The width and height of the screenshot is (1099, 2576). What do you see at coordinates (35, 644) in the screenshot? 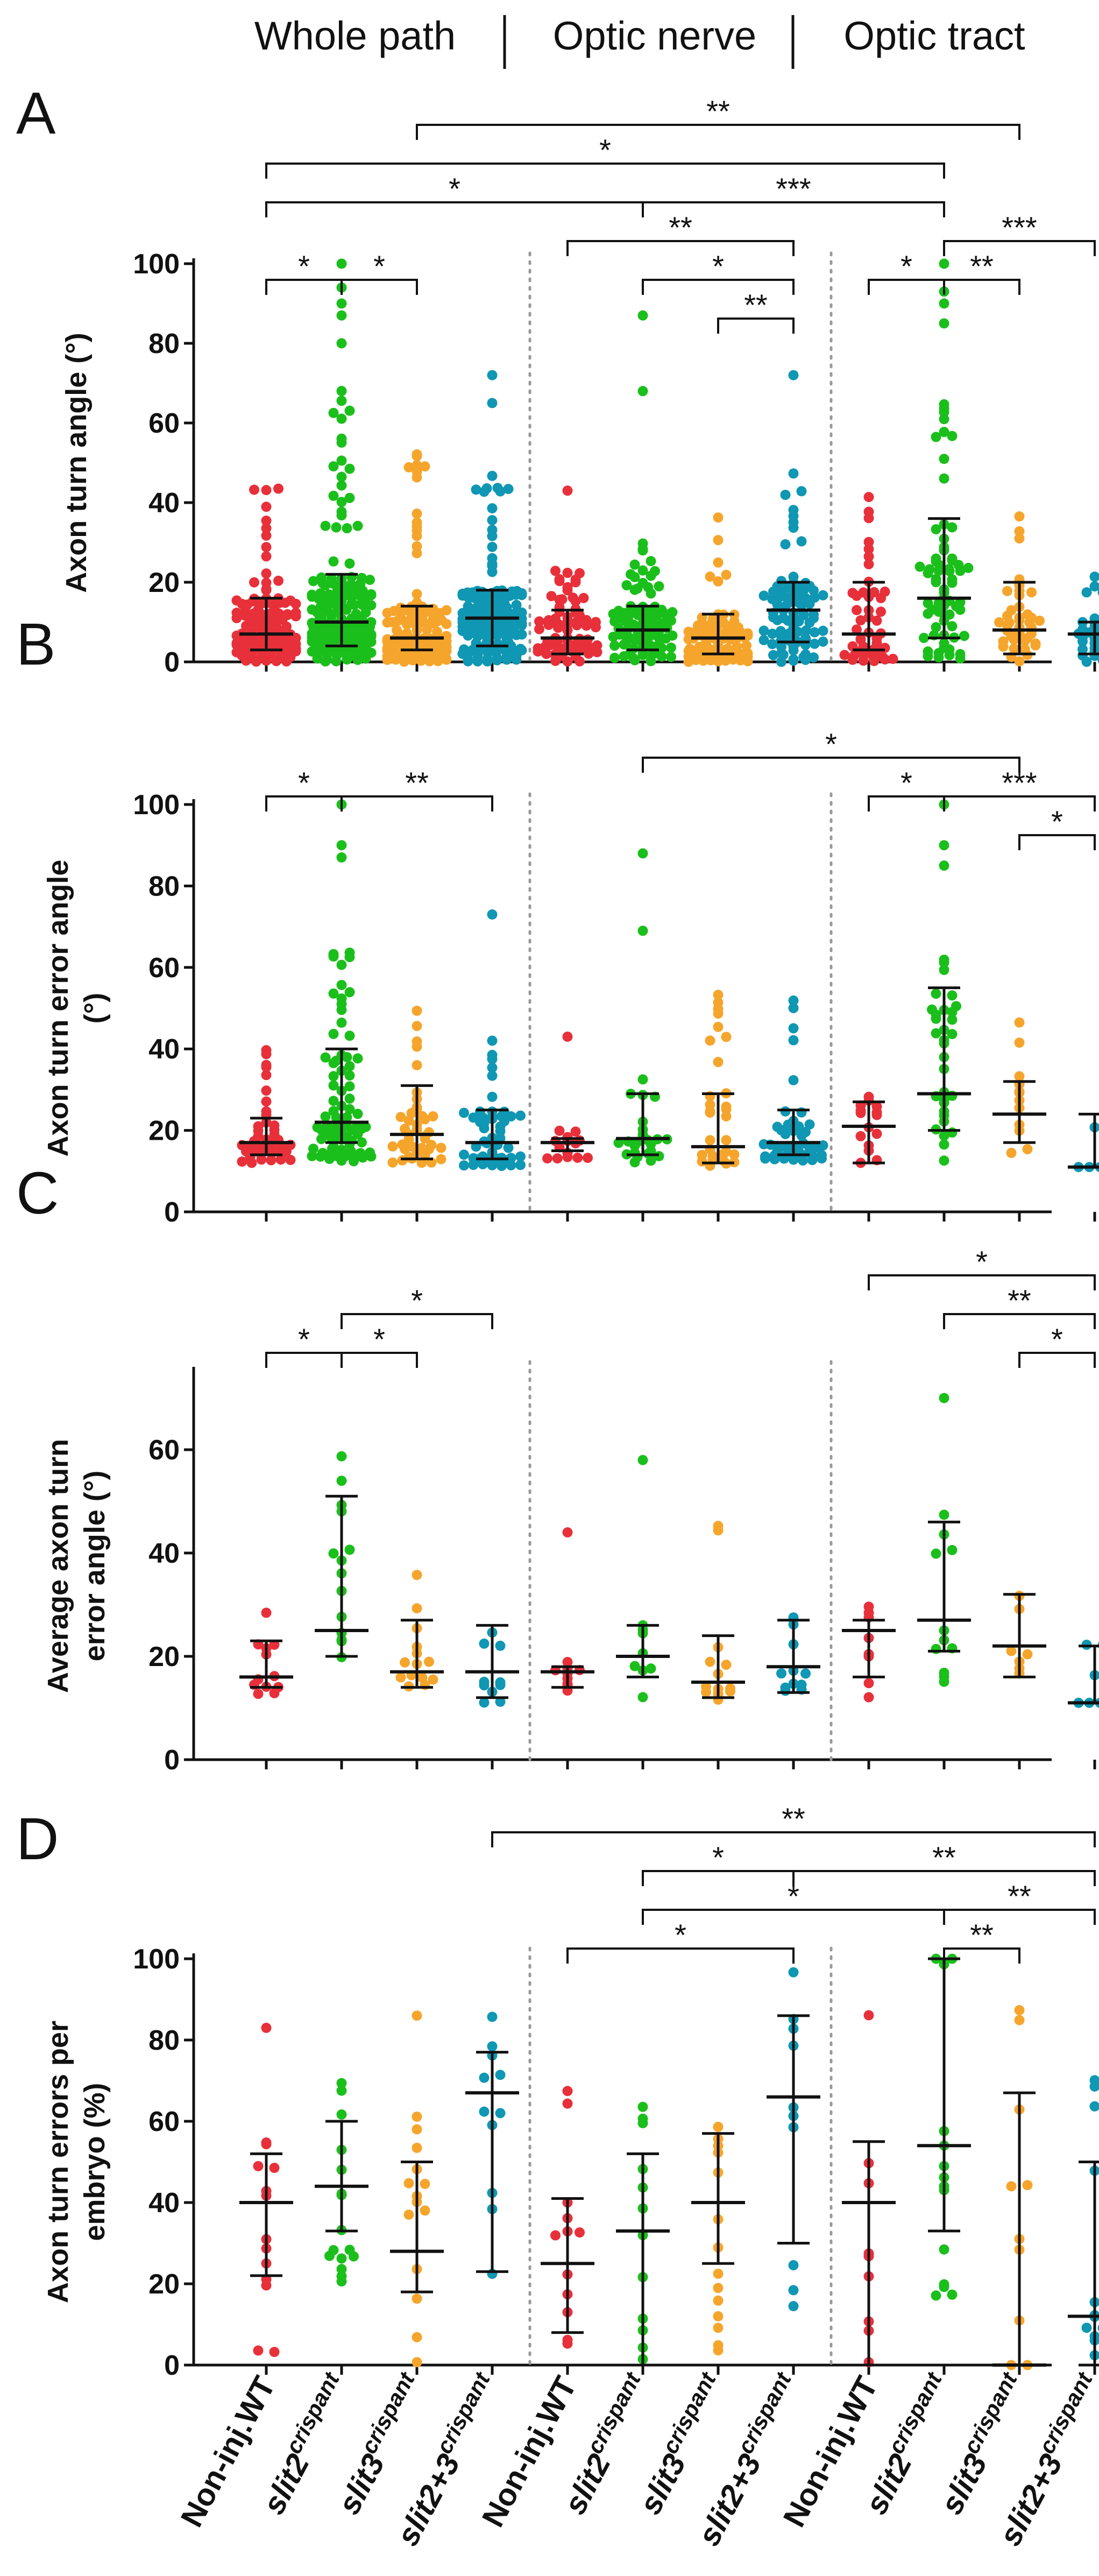
I see `panel-letter-b: B` at bounding box center [35, 644].